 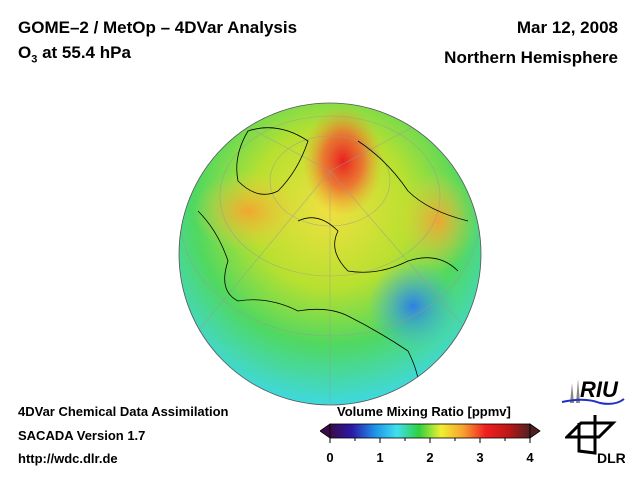 I want to click on map-subtitle: O3 at 55.4 hPa, so click(x=74, y=54).